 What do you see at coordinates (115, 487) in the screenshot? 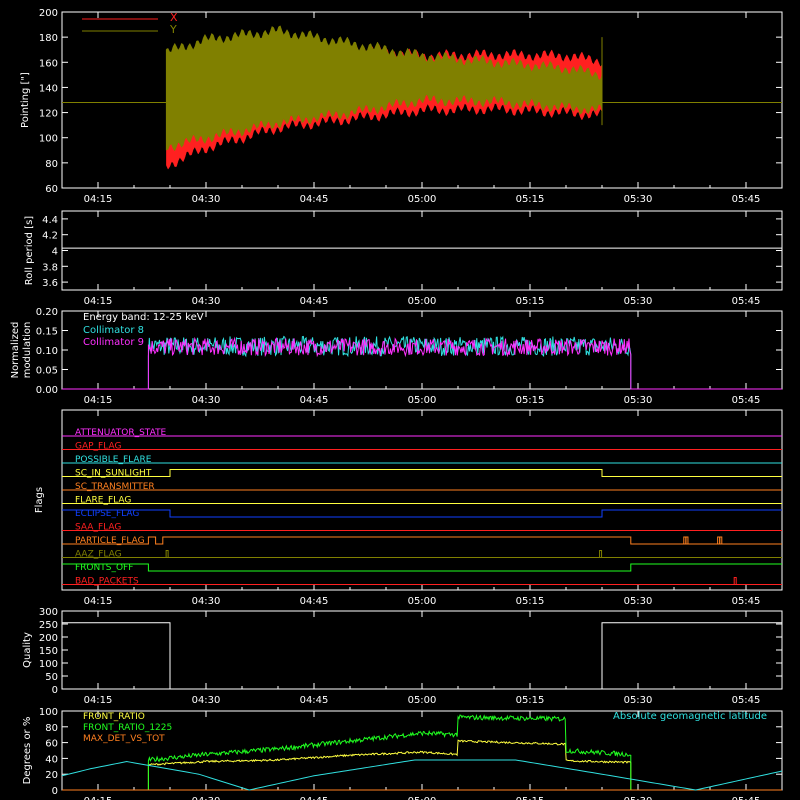
I see `flag-label: SC_TRANSMITTER` at bounding box center [115, 487].